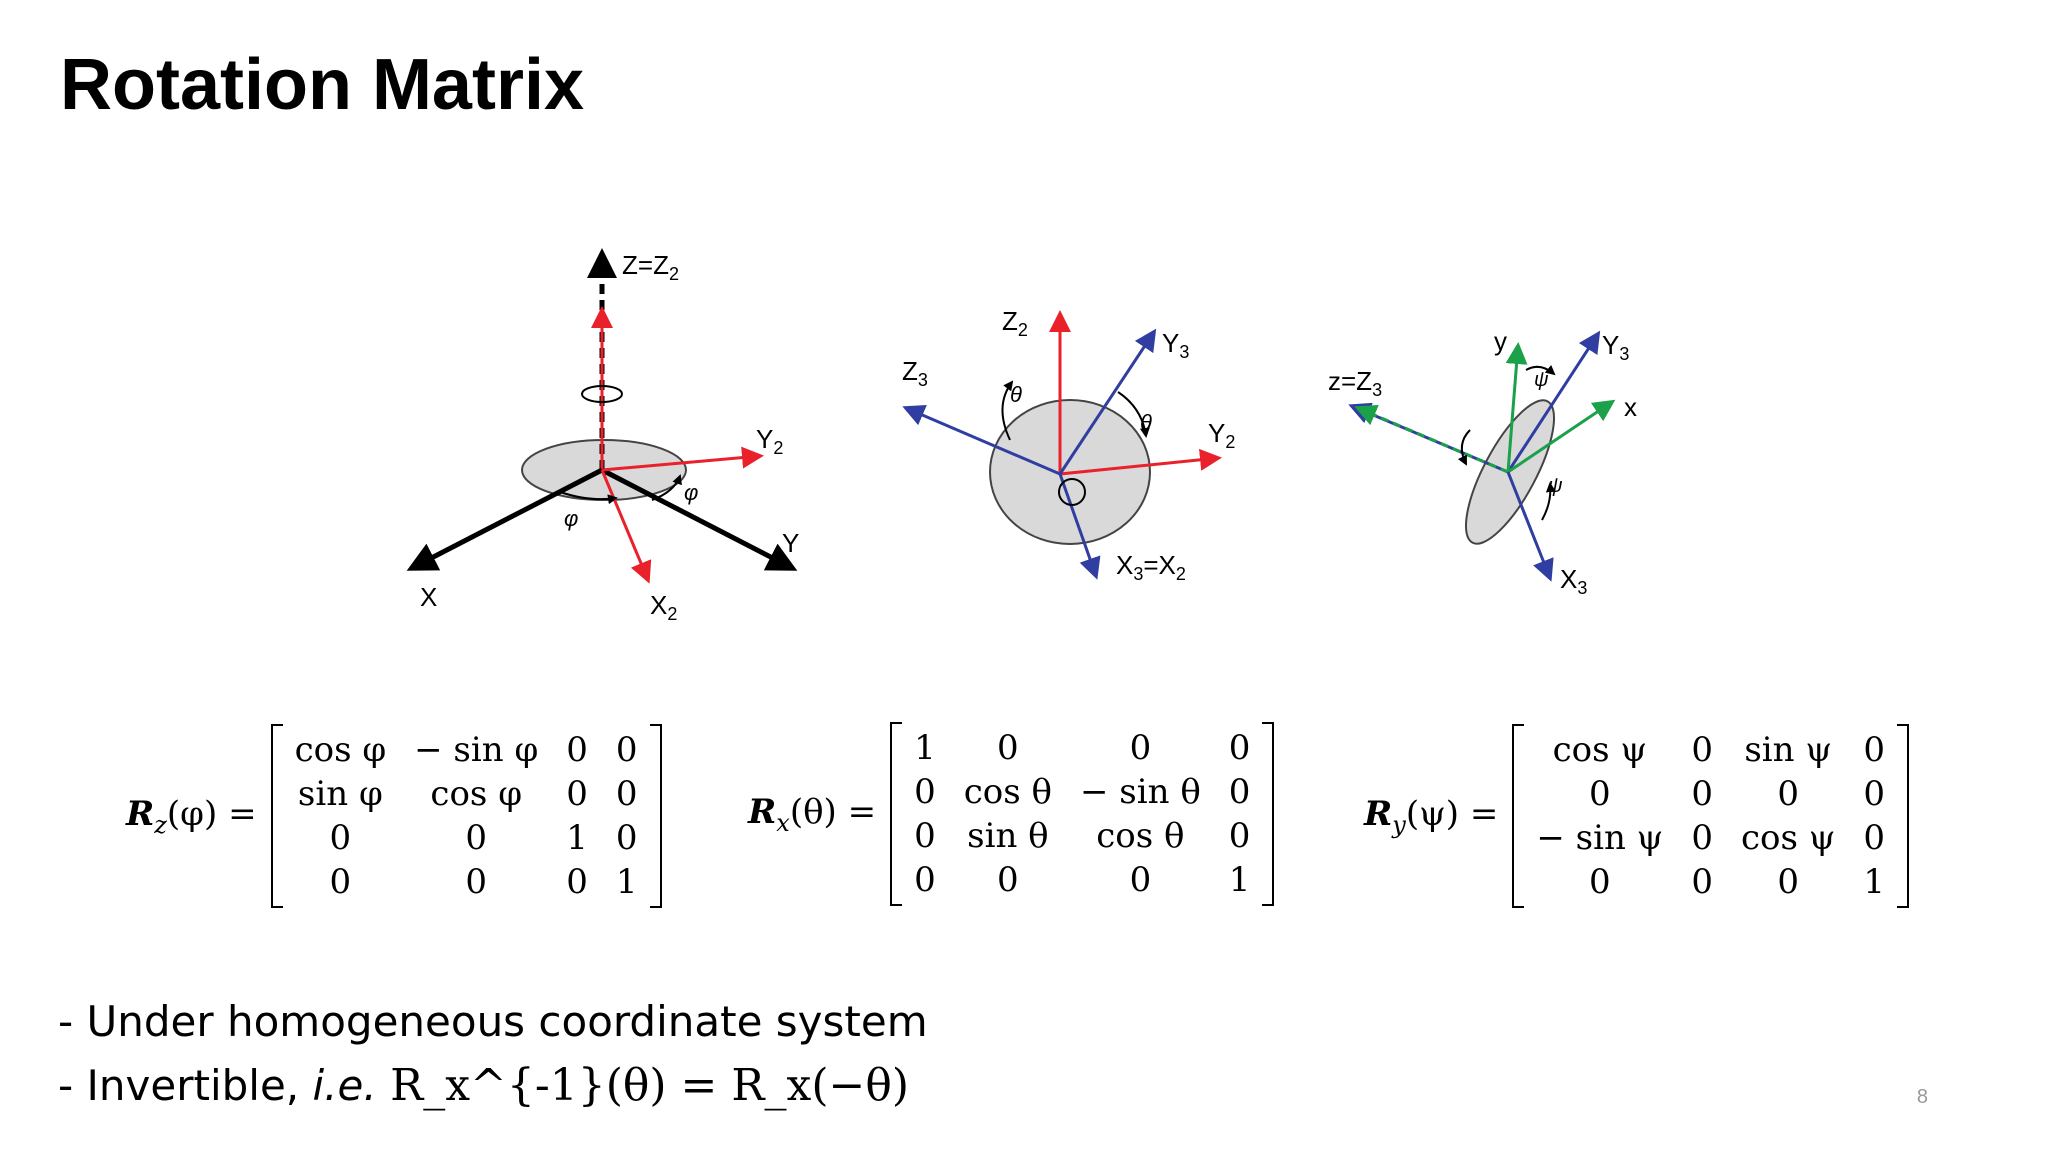  I want to click on matrix-cell: sin φ, so click(340, 794).